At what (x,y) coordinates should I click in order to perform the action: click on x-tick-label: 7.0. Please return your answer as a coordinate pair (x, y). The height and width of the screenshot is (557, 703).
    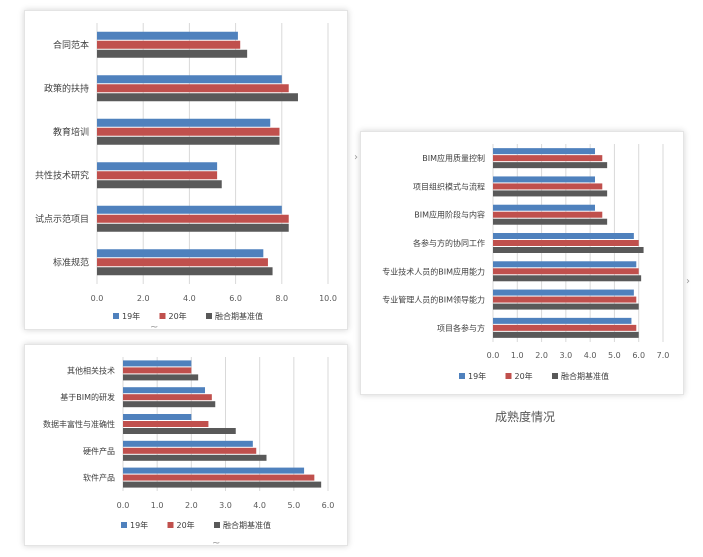
    Looking at the image, I should click on (663, 355).